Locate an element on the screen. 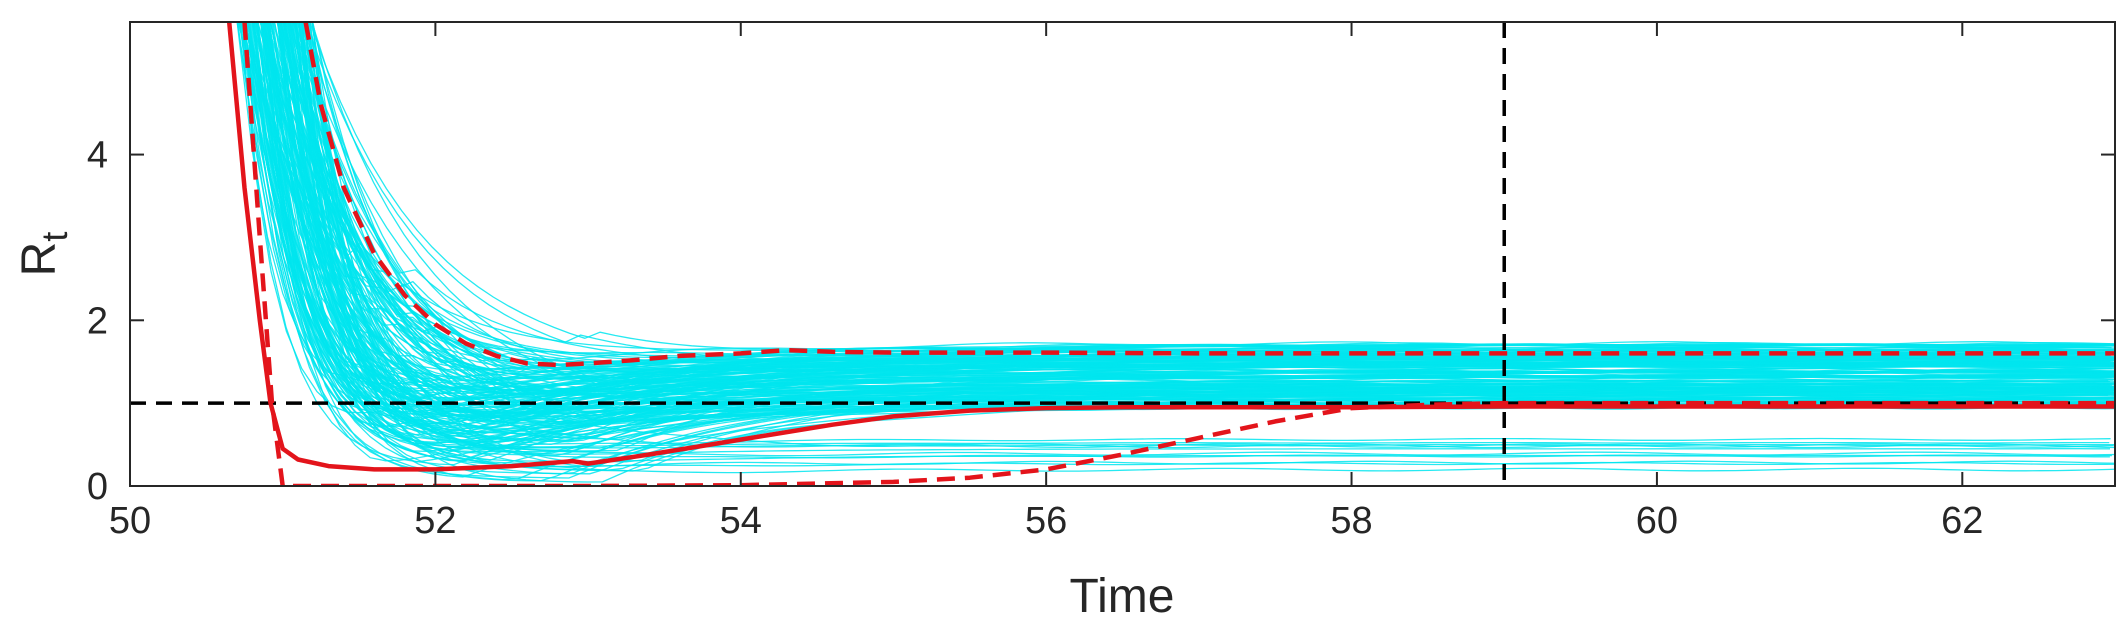  x-axis-label: Time is located at coordinates (1122, 596).